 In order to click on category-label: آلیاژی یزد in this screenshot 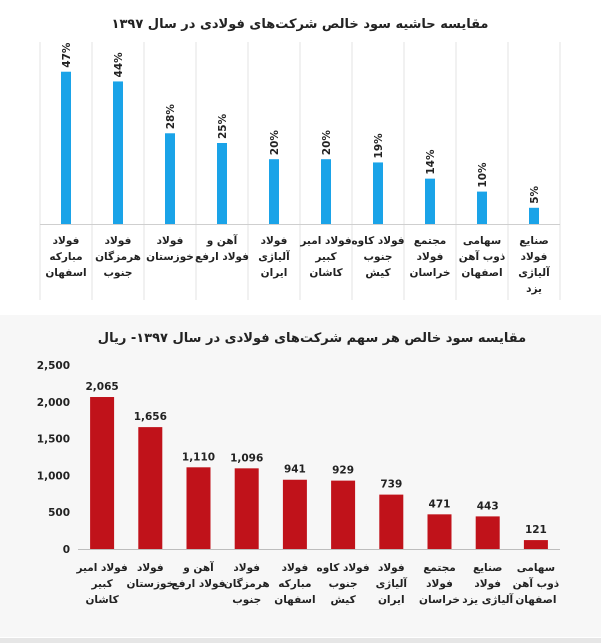, I will do `click(487, 599)`.